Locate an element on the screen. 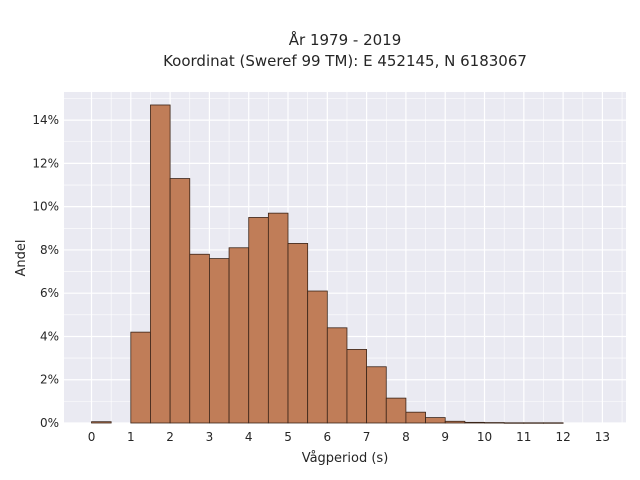  y-tick-label: 14% is located at coordinates (45, 120).